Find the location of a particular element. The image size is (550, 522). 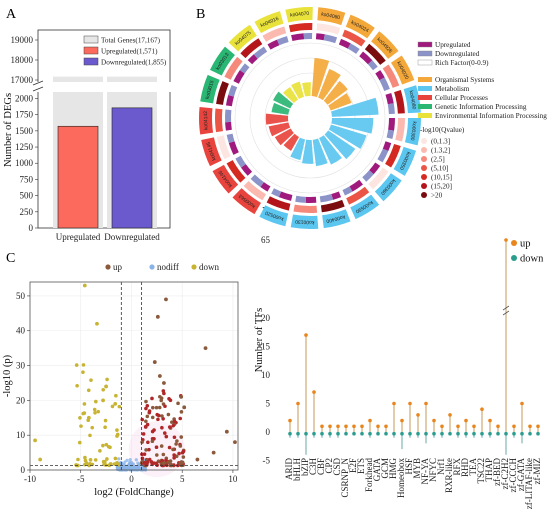

legend-label: Environmental Information Processing is located at coordinates (491, 116).